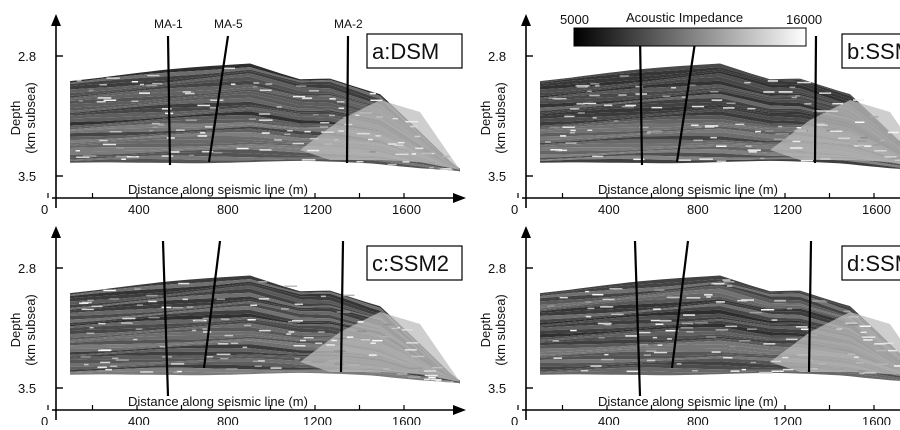  What do you see at coordinates (459, 410) in the screenshot?
I see `x-axis-arrow` at bounding box center [459, 410].